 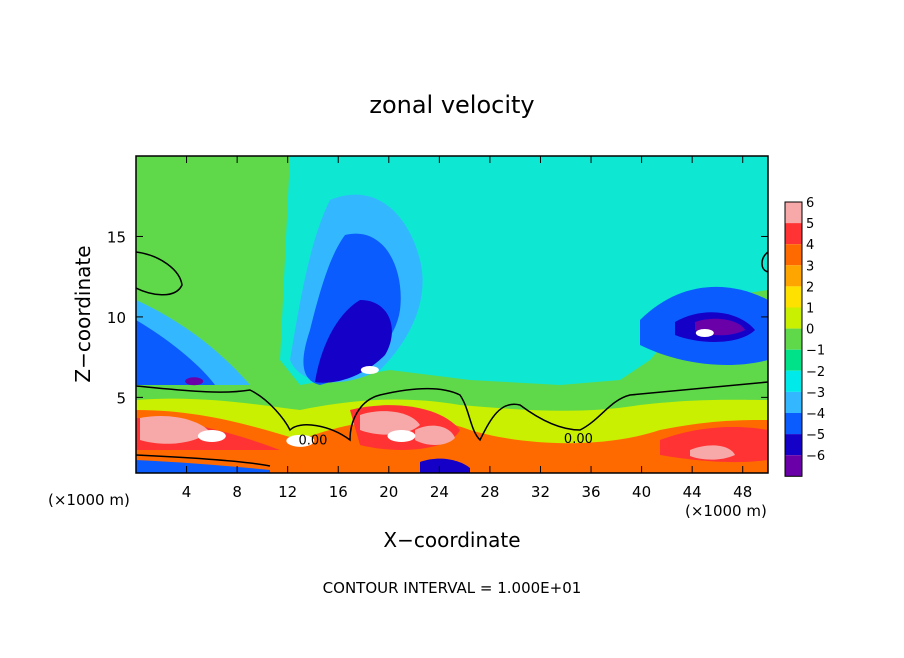 I want to click on contour-label-layer: 0.00 0.00, so click(x=445, y=440).